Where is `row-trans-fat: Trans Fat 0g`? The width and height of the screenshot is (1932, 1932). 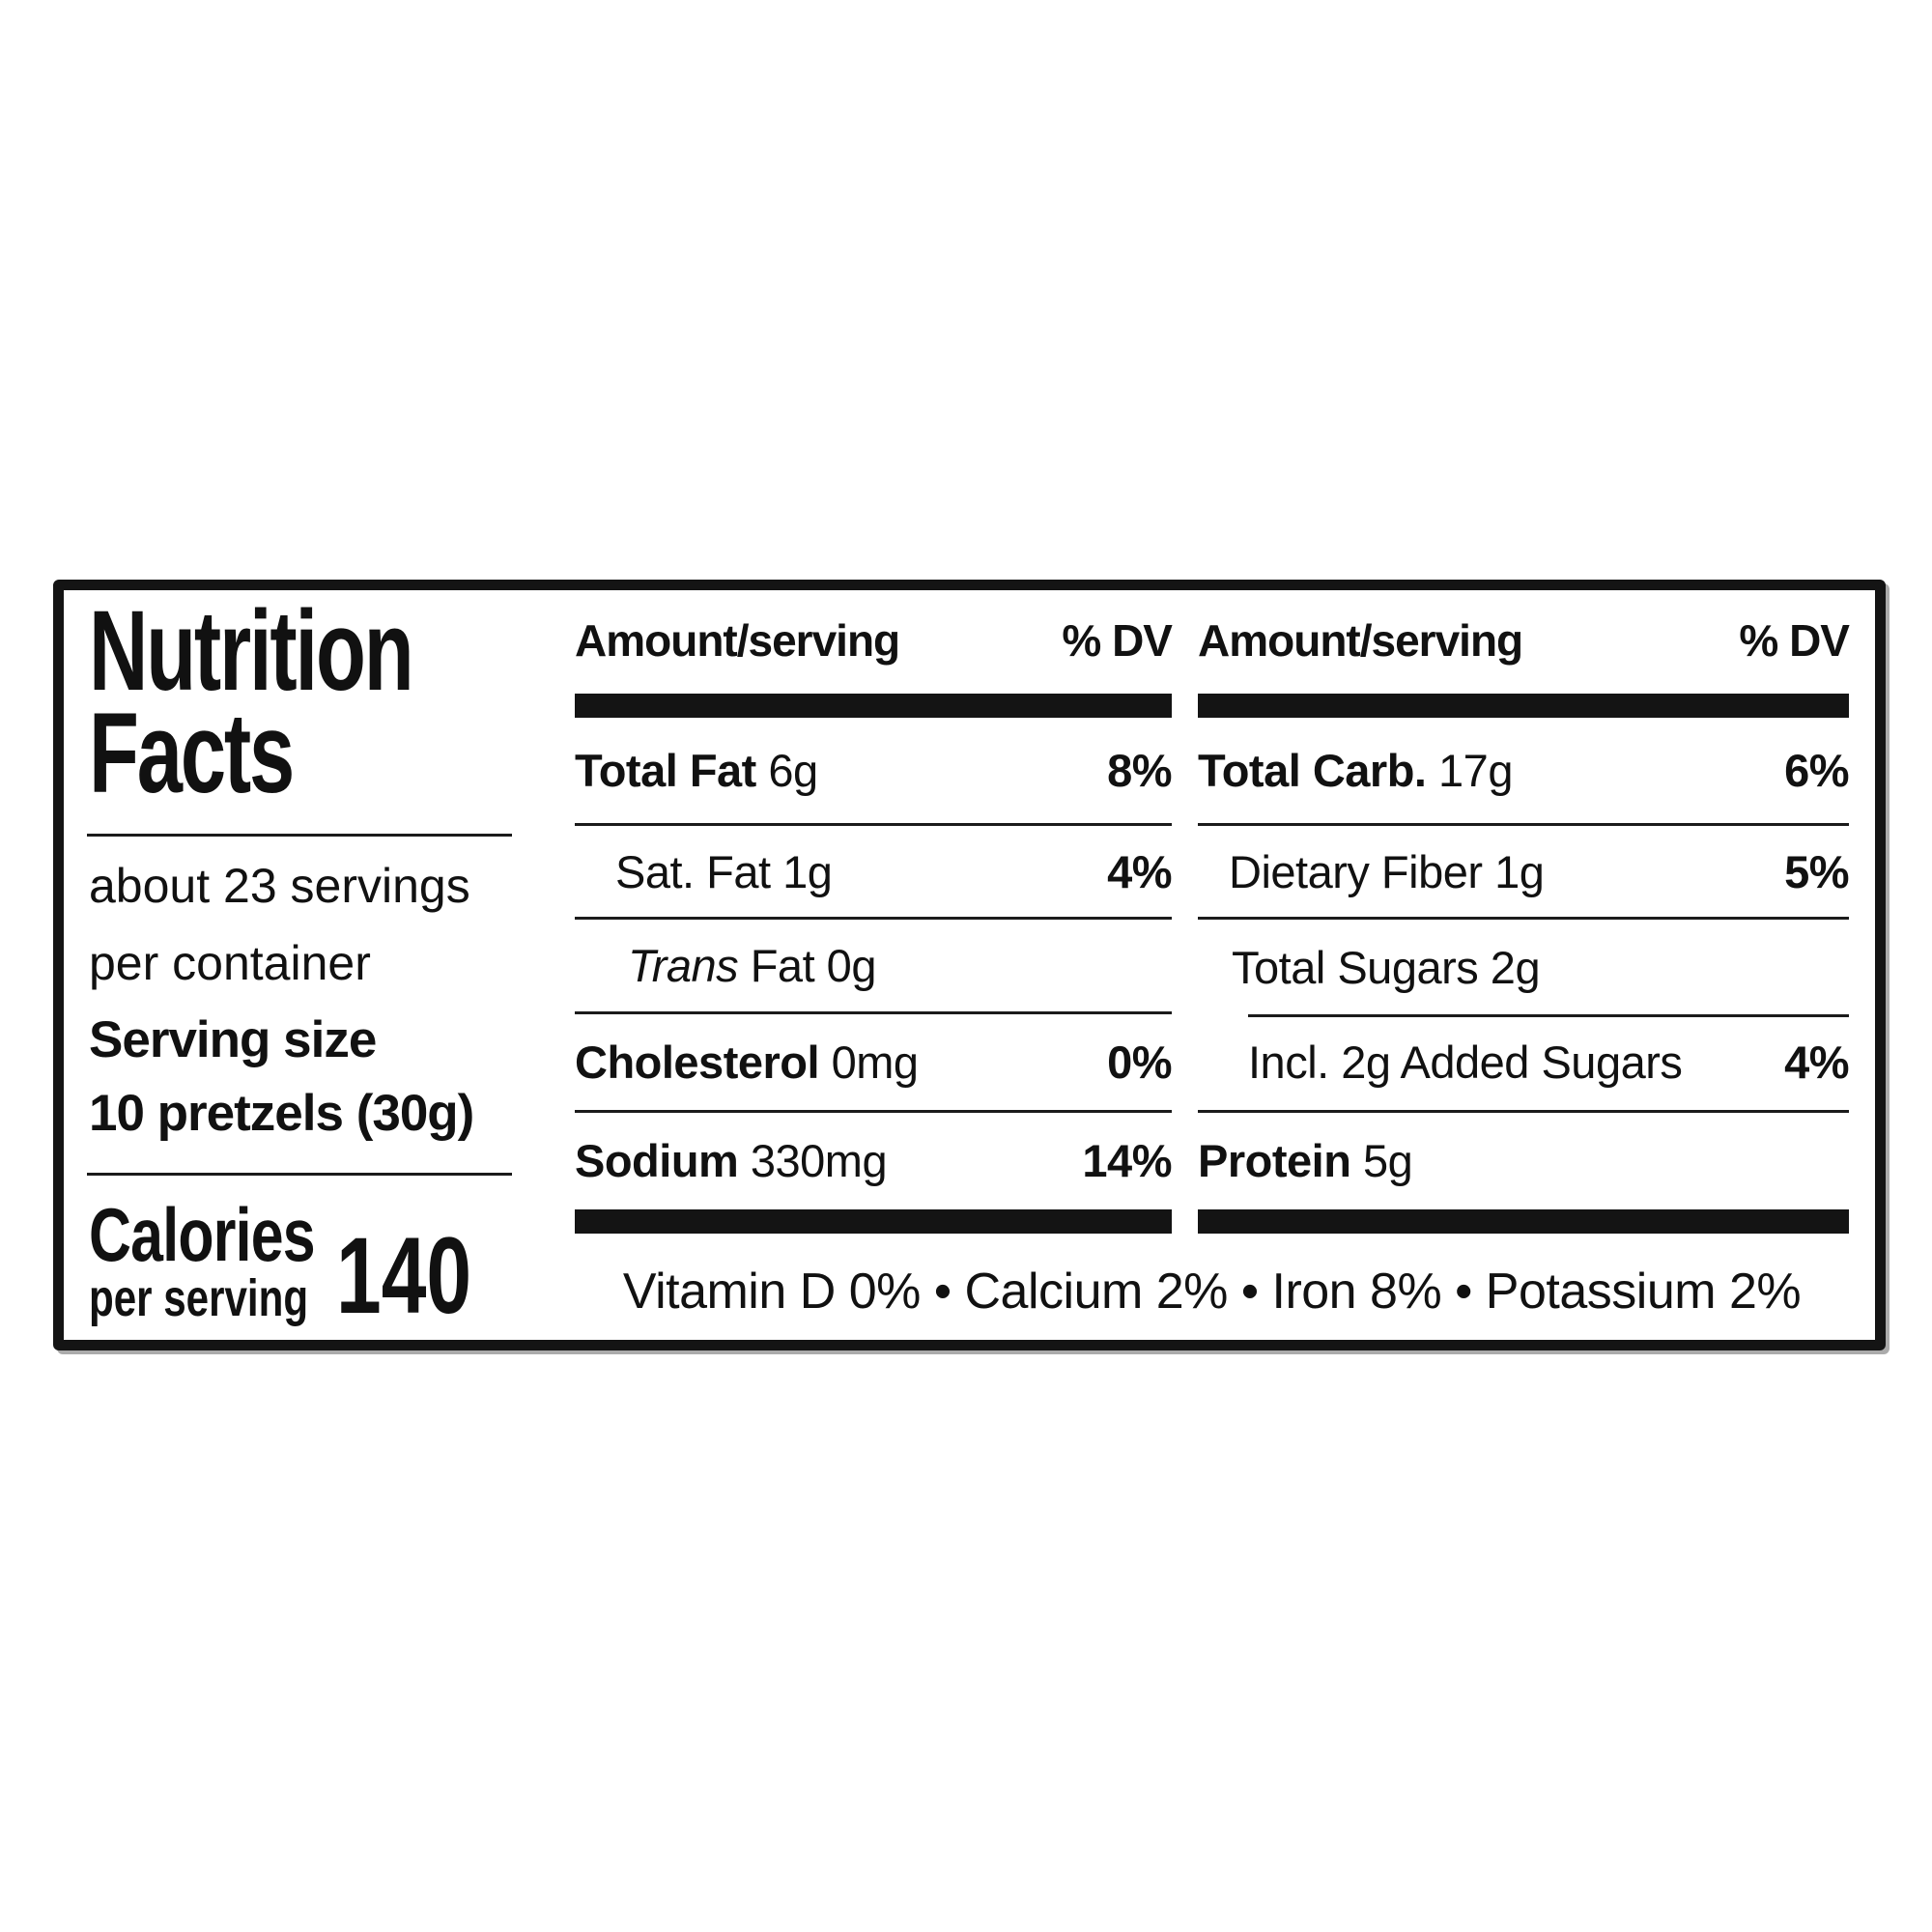 row-trans-fat: Trans Fat 0g is located at coordinates (873, 967).